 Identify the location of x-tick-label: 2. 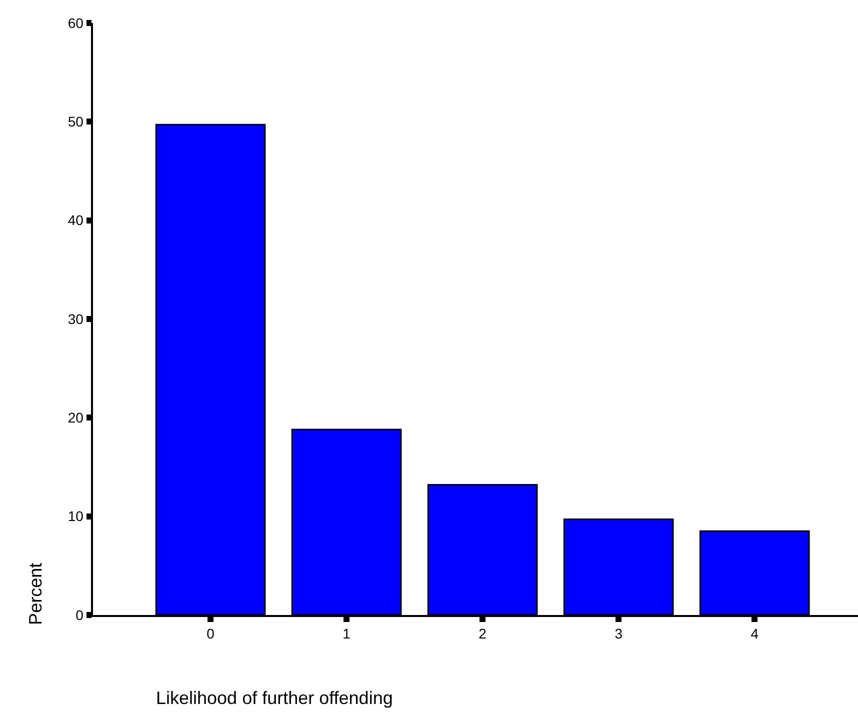
(482, 634).